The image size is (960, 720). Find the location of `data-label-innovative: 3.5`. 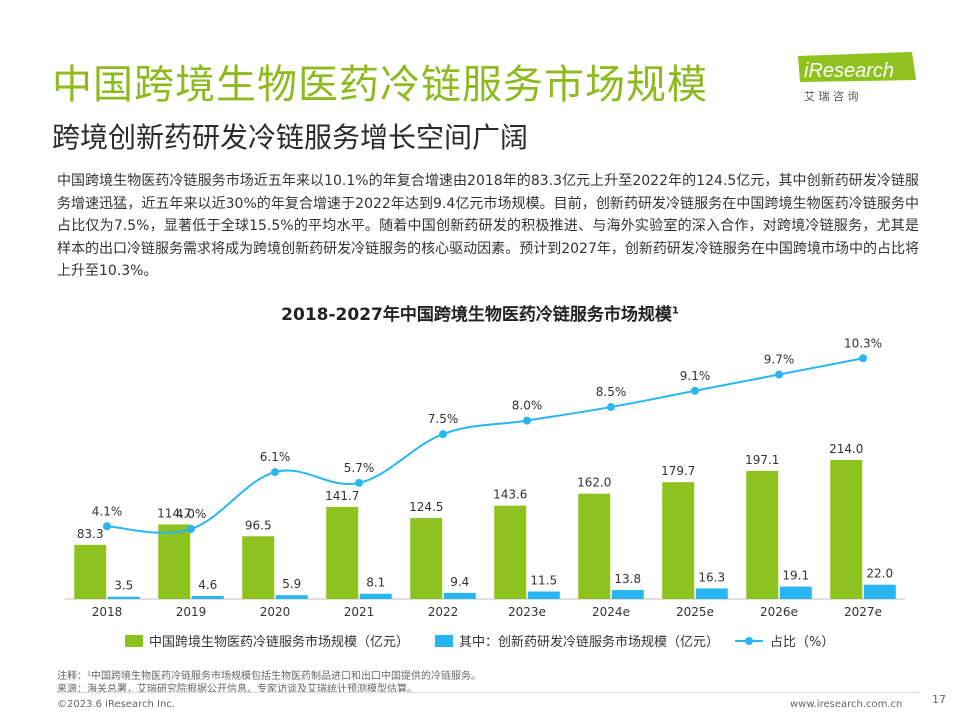

data-label-innovative: 3.5 is located at coordinates (123, 586).